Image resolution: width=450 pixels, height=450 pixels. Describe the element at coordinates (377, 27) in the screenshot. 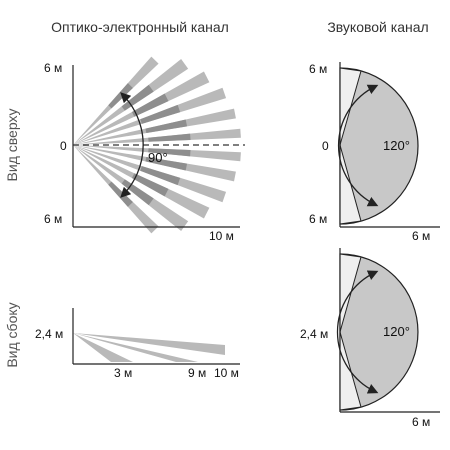

I see `sound-channel-title: Звуковой канал` at that location.